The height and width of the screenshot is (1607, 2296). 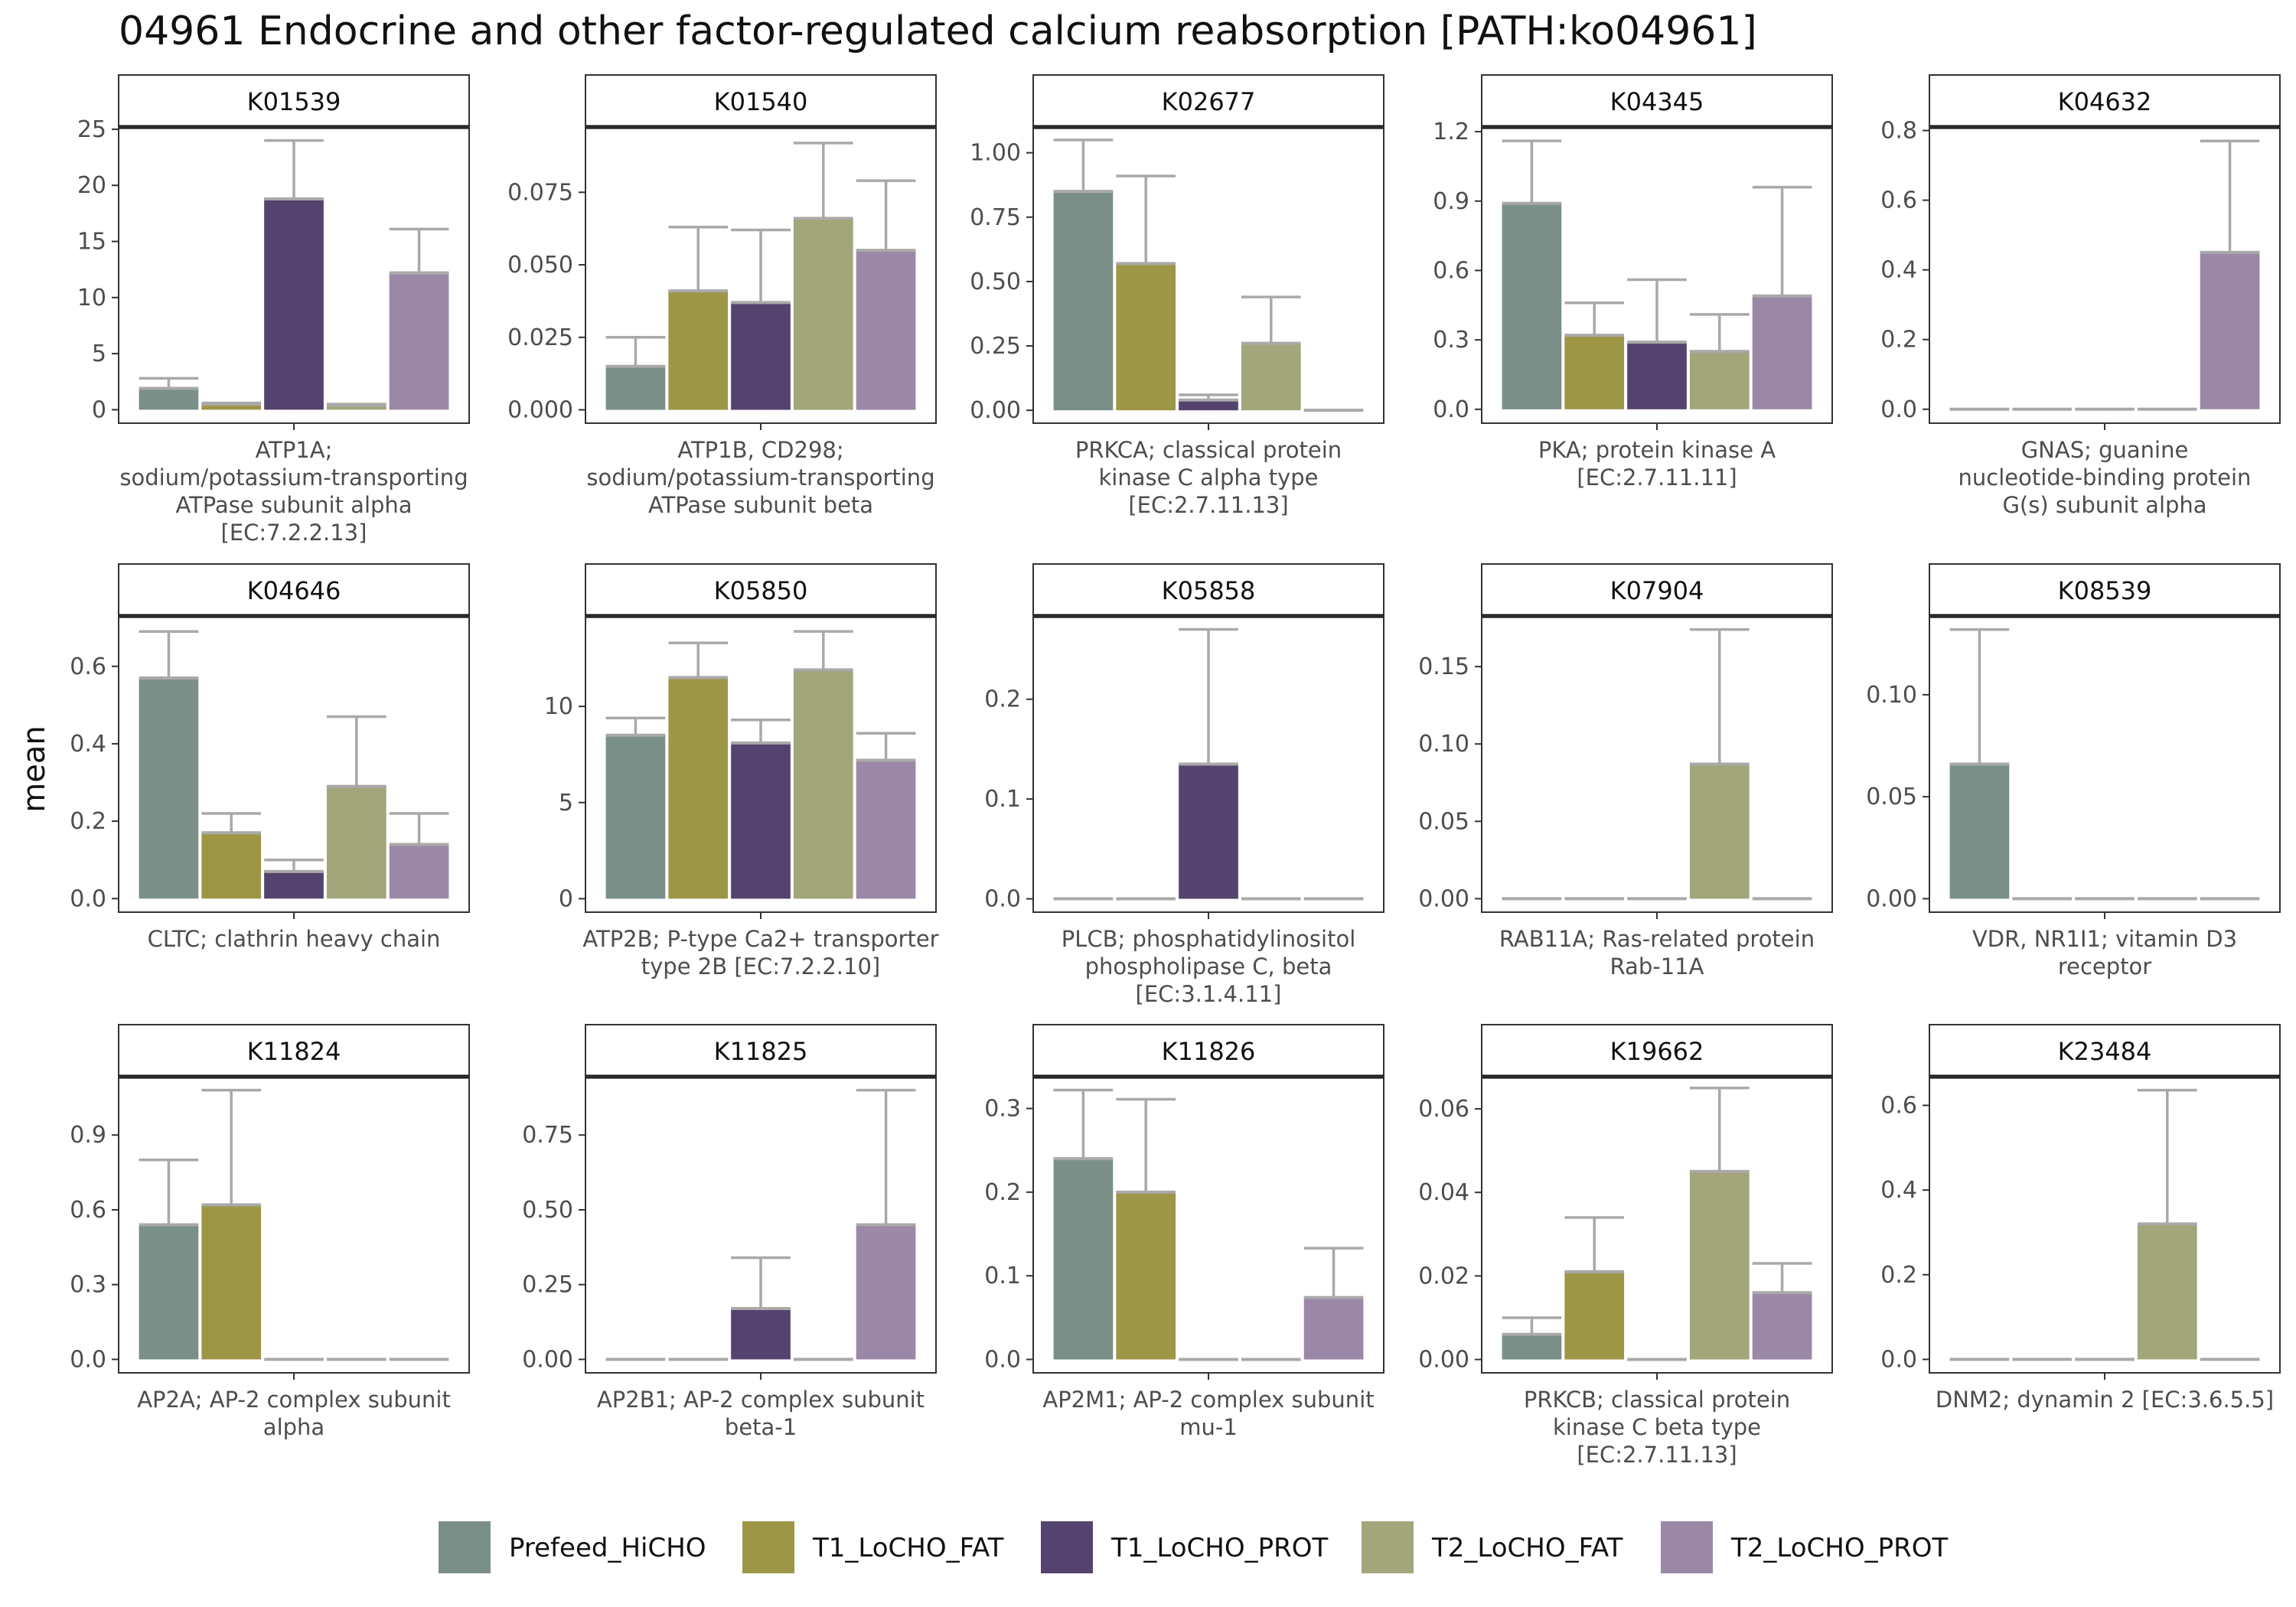 What do you see at coordinates (1443, 667) in the screenshot?
I see `y-tick-label: 0.15` at bounding box center [1443, 667].